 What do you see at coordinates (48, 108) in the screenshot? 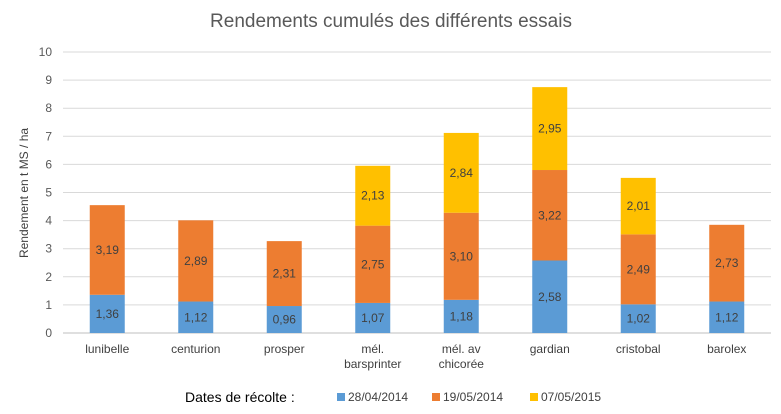
I see `y-tick-label: 8` at bounding box center [48, 108].